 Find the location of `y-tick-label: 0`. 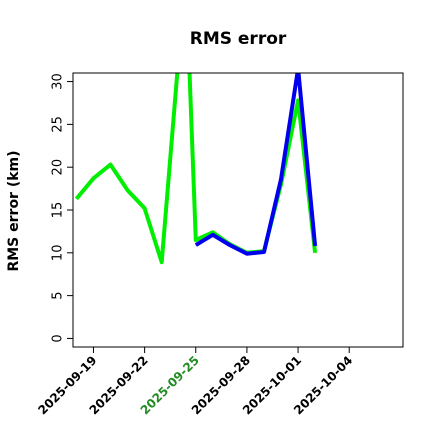

y-tick-label: 0 is located at coordinates (58, 338).